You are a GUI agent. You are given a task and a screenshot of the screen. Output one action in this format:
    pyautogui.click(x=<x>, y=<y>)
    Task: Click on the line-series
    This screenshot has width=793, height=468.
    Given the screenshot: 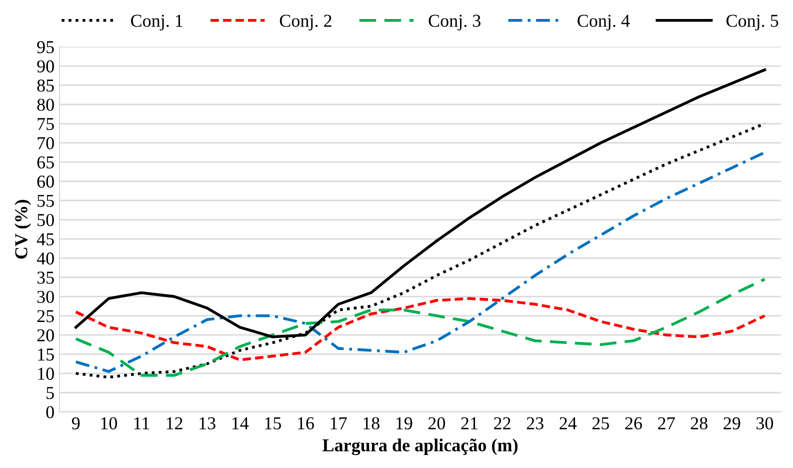 What is the action you would take?
    pyautogui.click(x=420, y=329)
    